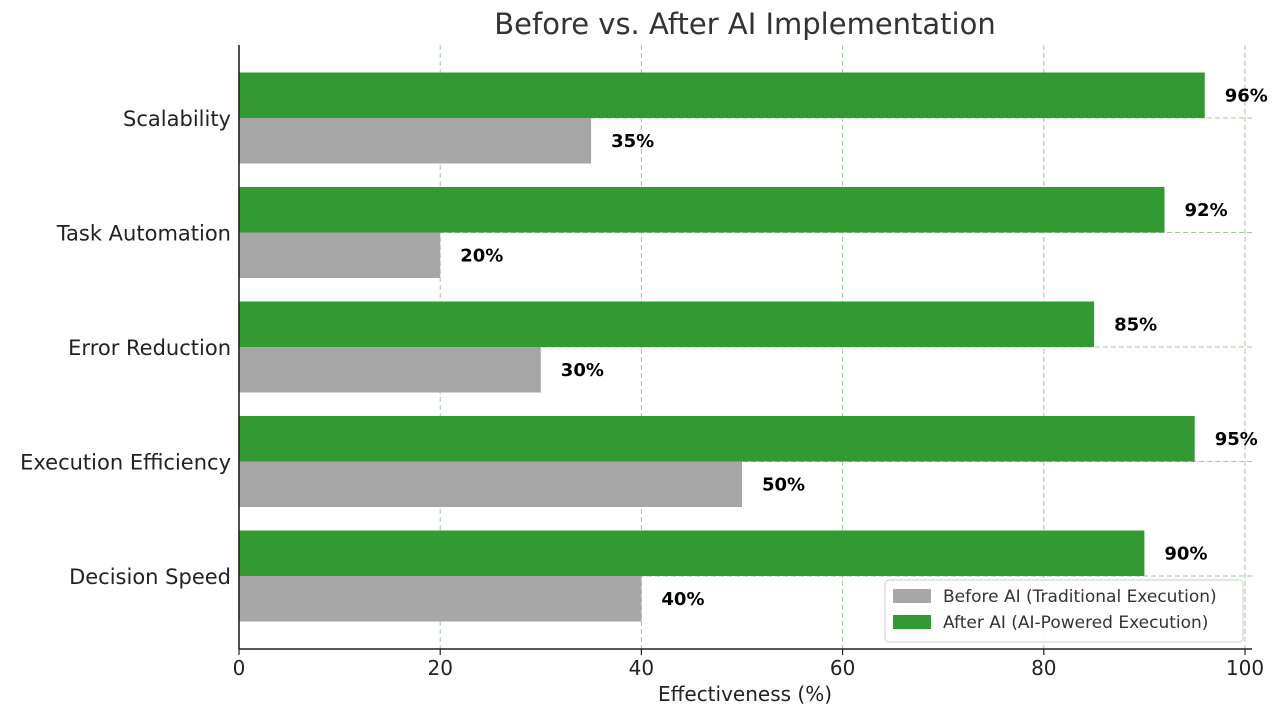  What do you see at coordinates (150, 577) in the screenshot?
I see `category-label: Decision Speed` at bounding box center [150, 577].